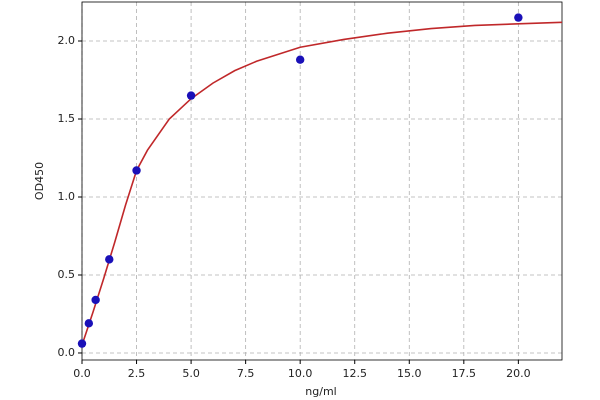  Describe the element at coordinates (464, 373) in the screenshot. I see `x-tick-label: 17.5` at that location.